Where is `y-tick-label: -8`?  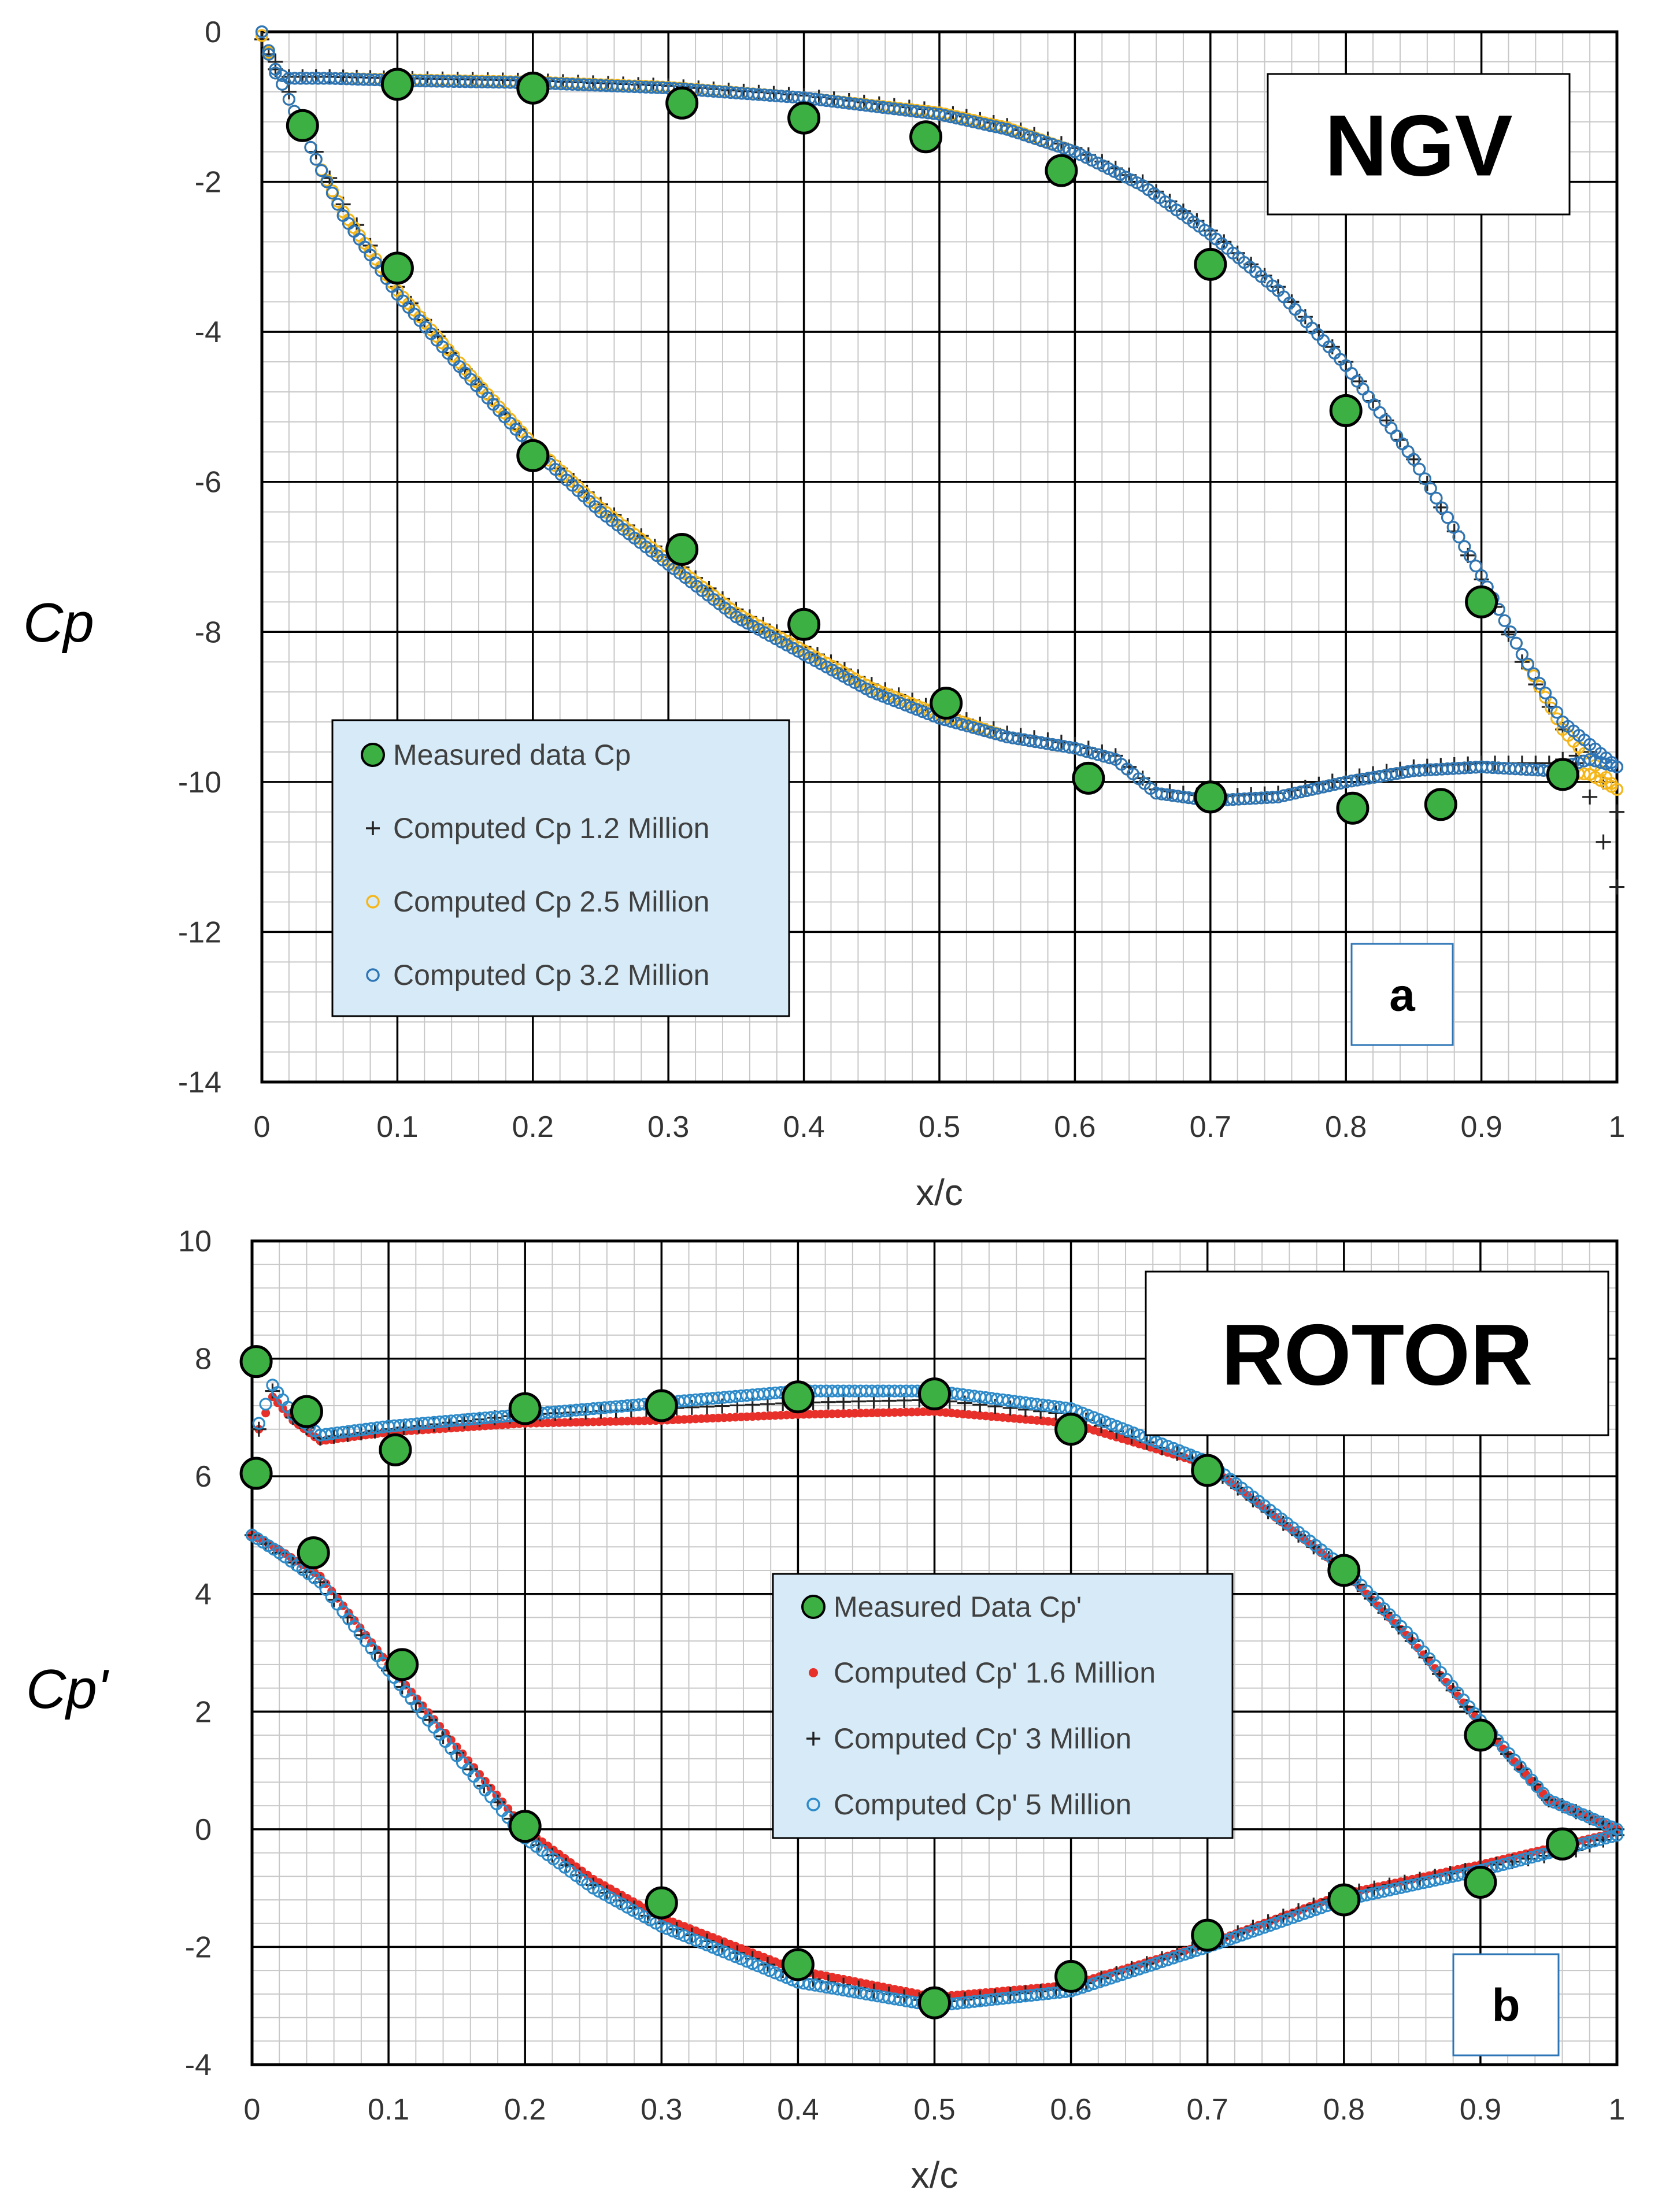
y-tick-label: -8 is located at coordinates (208, 632).